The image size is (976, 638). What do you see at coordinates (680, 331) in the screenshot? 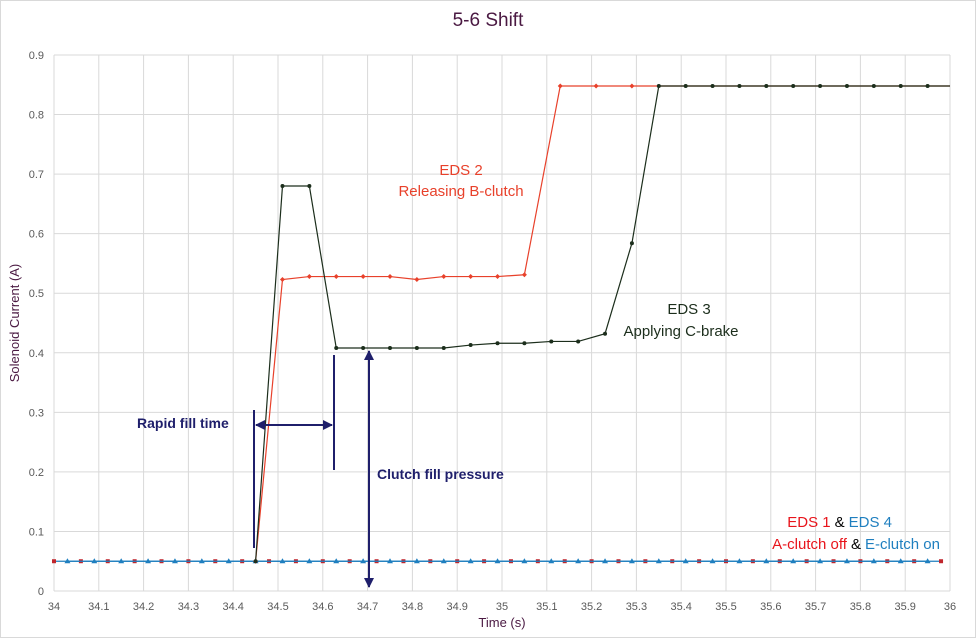
I see `eds3-desc: Applying C-brake` at bounding box center [680, 331].